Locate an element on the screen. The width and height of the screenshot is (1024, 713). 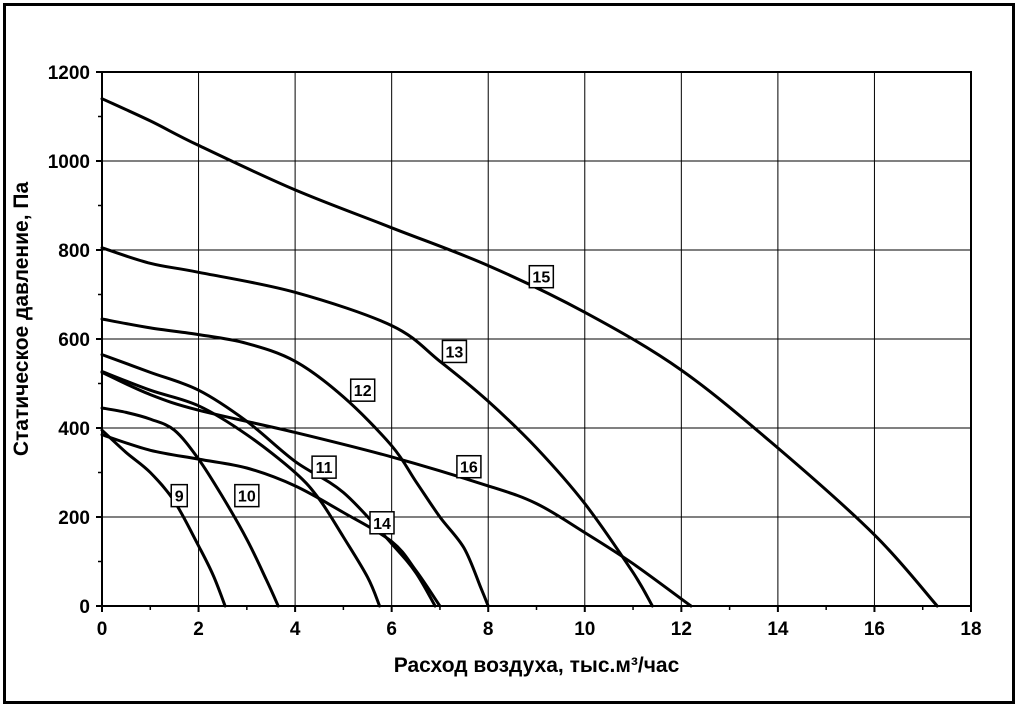
curve-label-text: 10 is located at coordinates (247, 497).